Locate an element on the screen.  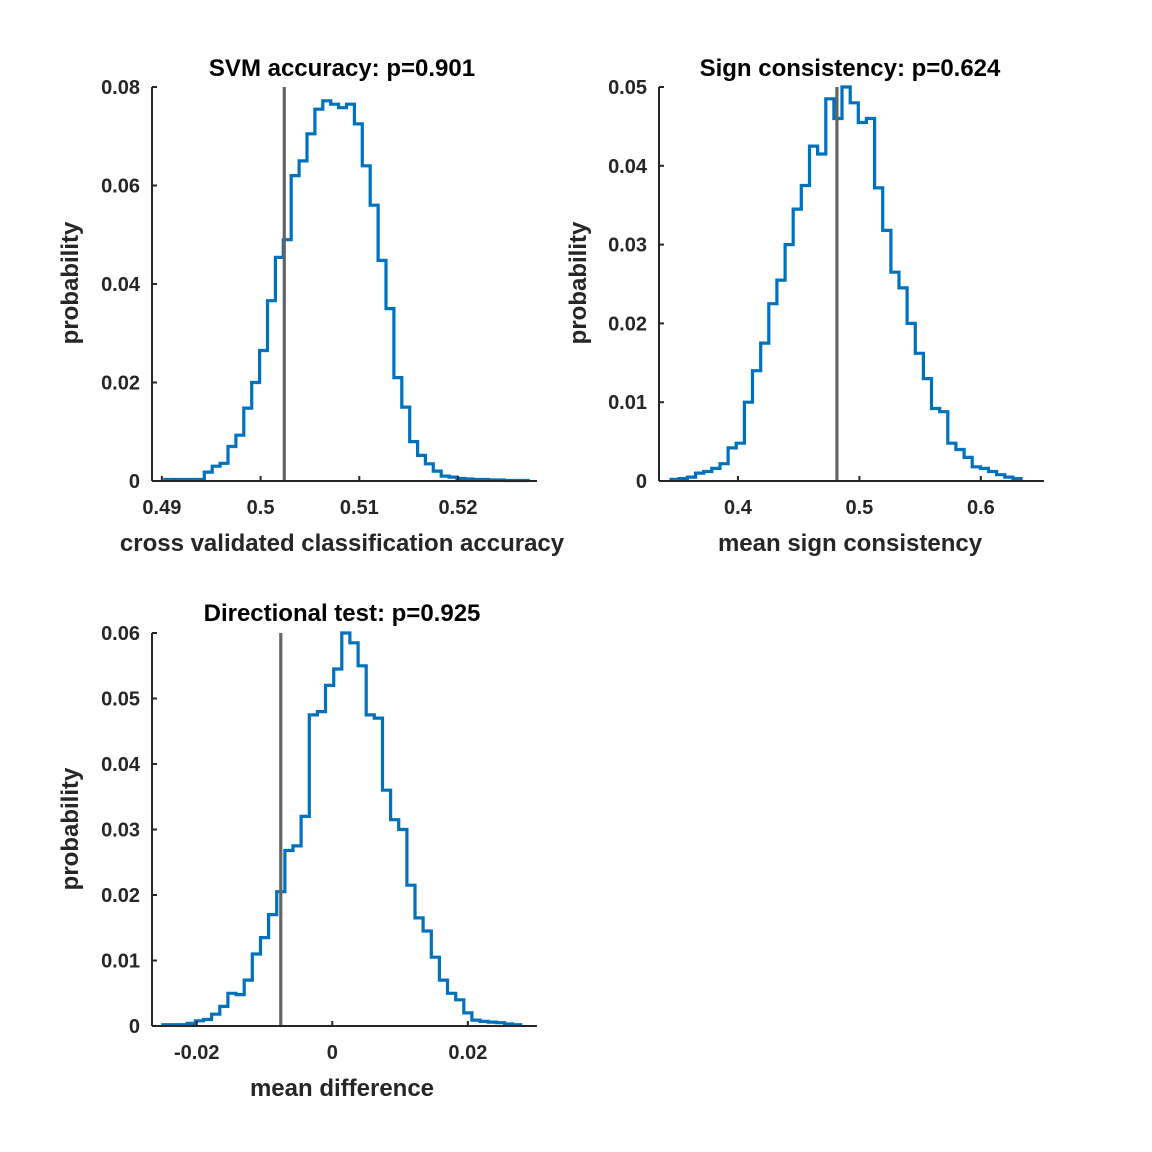
x-axis-label: mean difference is located at coordinates (342, 1088).